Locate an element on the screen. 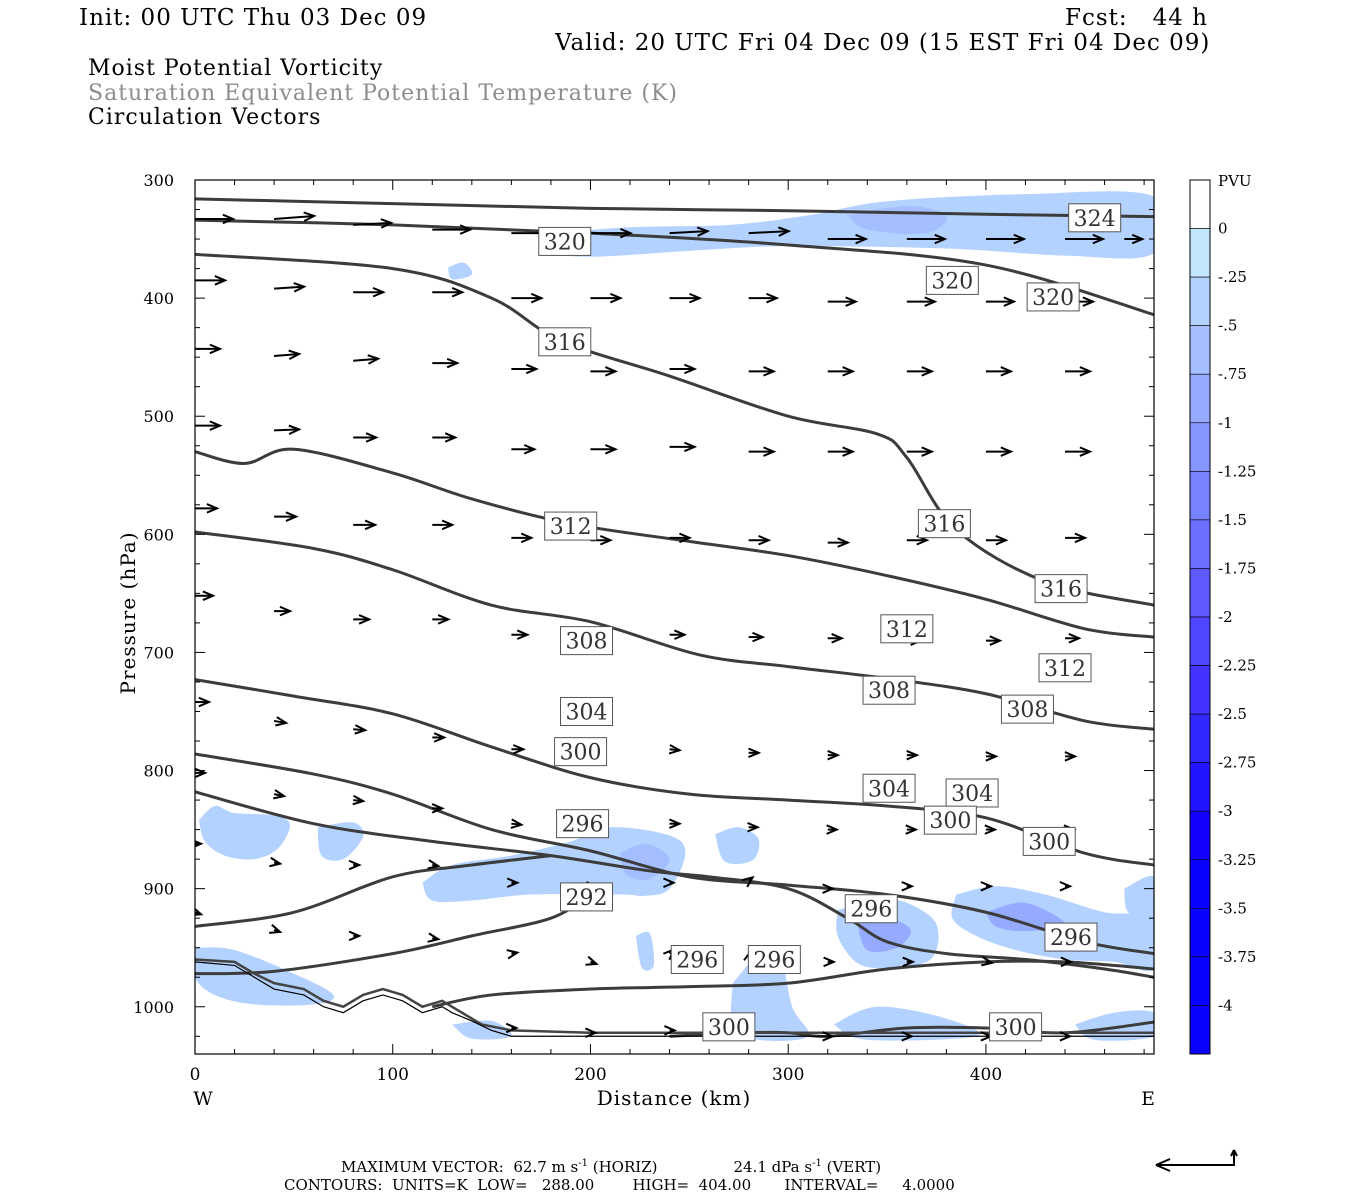 This screenshot has width=1350, height=1200. colorbar-tick-label: -1 is located at coordinates (1225, 423).